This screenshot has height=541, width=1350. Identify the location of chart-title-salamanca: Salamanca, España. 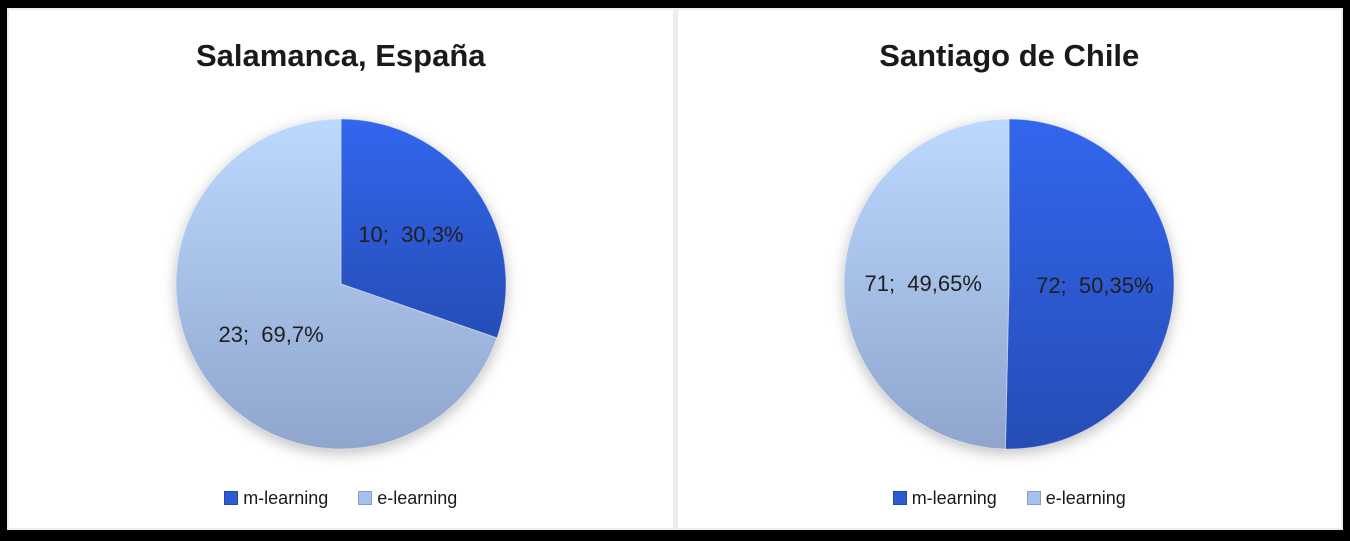
(341, 55).